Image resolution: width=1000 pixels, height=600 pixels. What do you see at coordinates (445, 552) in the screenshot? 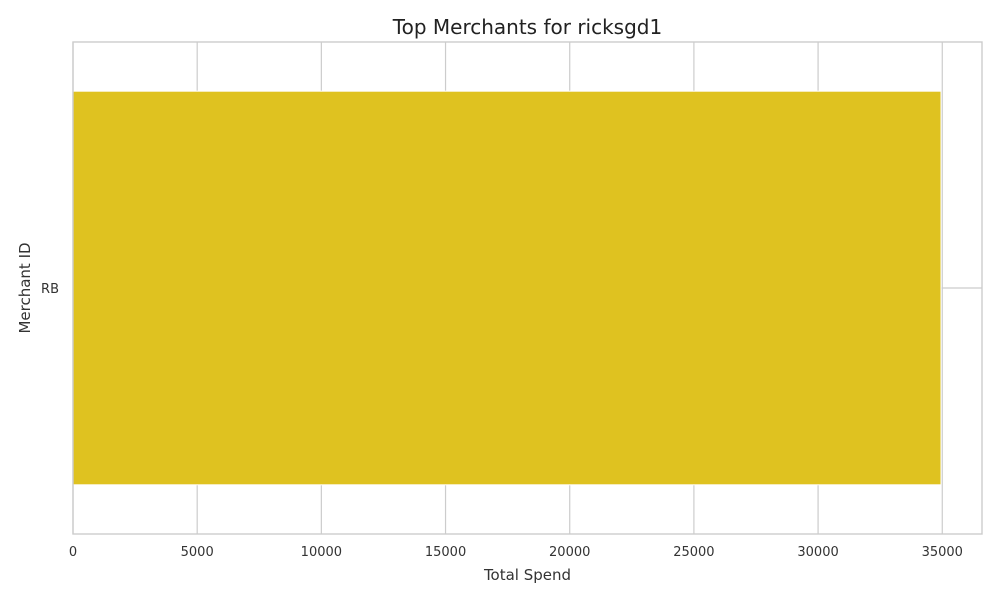
I see `x-tick-label: 15000` at bounding box center [445, 552].